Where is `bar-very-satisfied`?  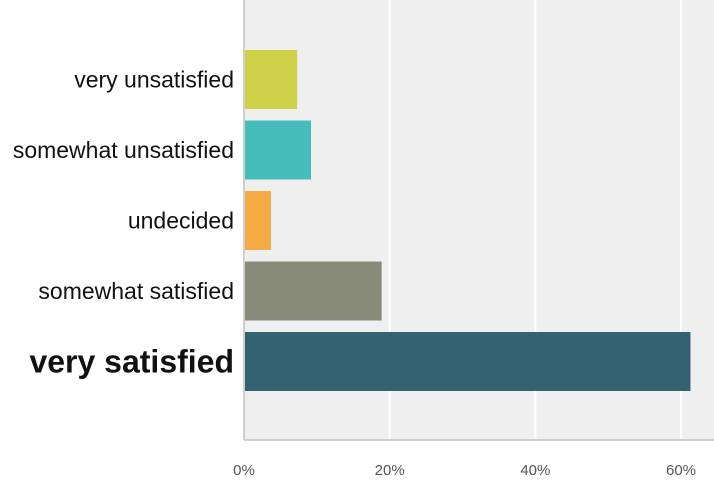
bar-very-satisfied is located at coordinates (467, 361).